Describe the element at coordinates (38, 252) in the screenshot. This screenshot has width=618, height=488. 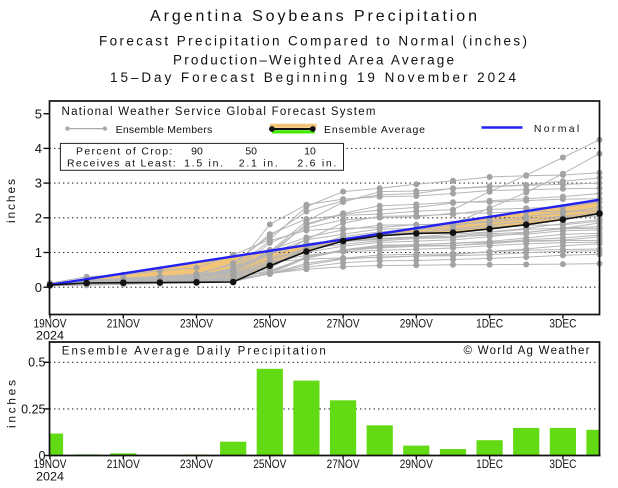
I see `svg-text: 1` at that location.